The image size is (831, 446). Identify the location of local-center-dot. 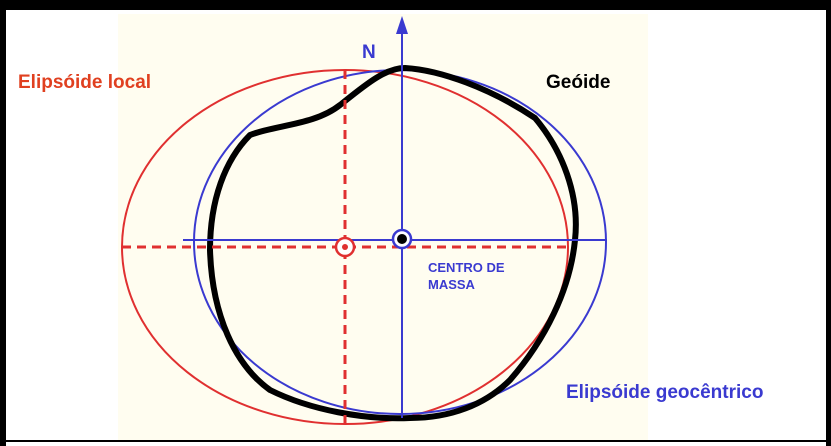
(345, 247).